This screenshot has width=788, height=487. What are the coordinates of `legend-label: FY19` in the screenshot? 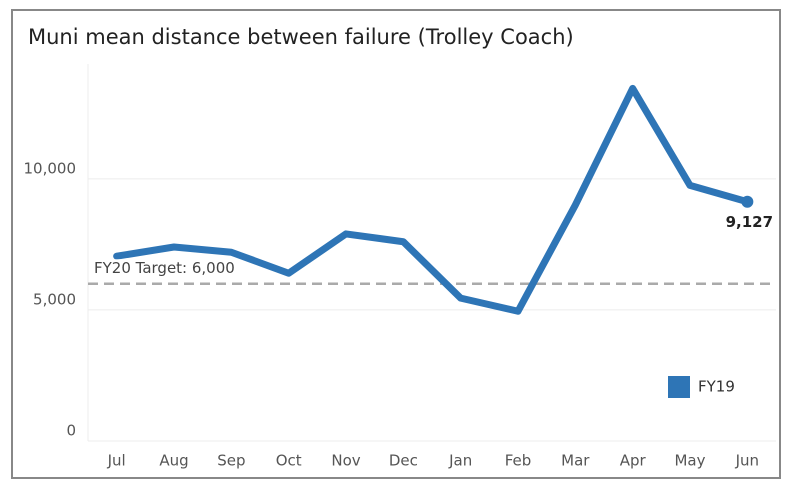 It's located at (716, 387).